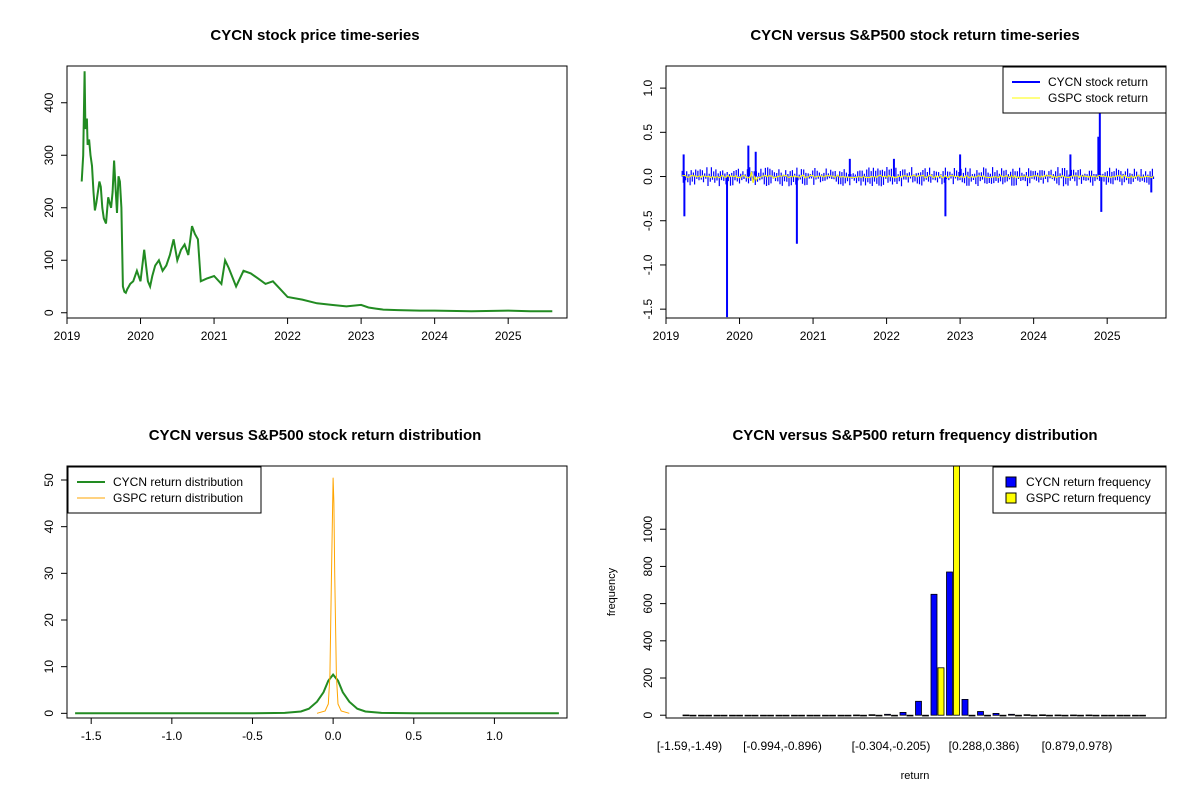 This screenshot has width=1200, height=800. Describe the element at coordinates (648, 176) in the screenshot. I see `returns-y-tick-label-3: 0.0` at that location.